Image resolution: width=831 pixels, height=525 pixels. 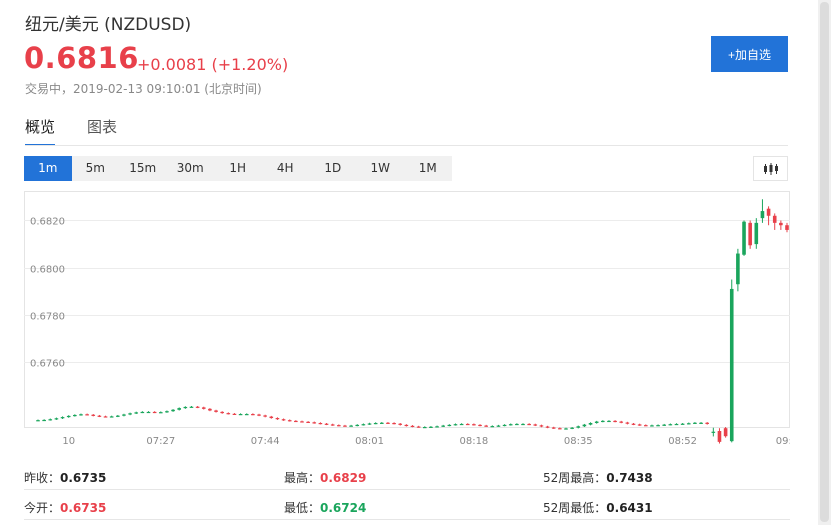 What do you see at coordinates (369, 441) in the screenshot?
I see `x-tick-label: 08:01` at bounding box center [369, 441].